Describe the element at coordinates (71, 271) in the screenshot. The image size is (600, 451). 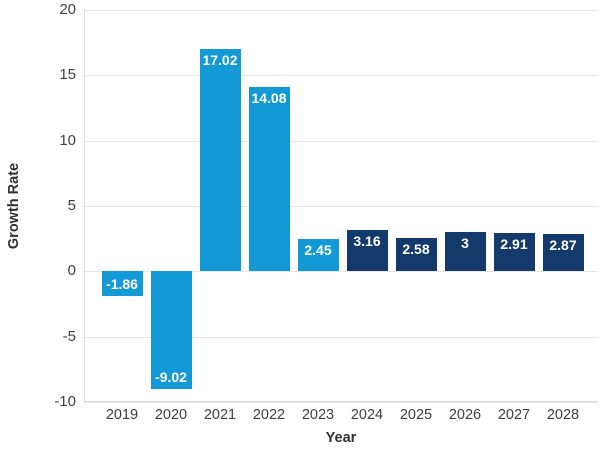
I see `y-tick-label: 0` at that location.